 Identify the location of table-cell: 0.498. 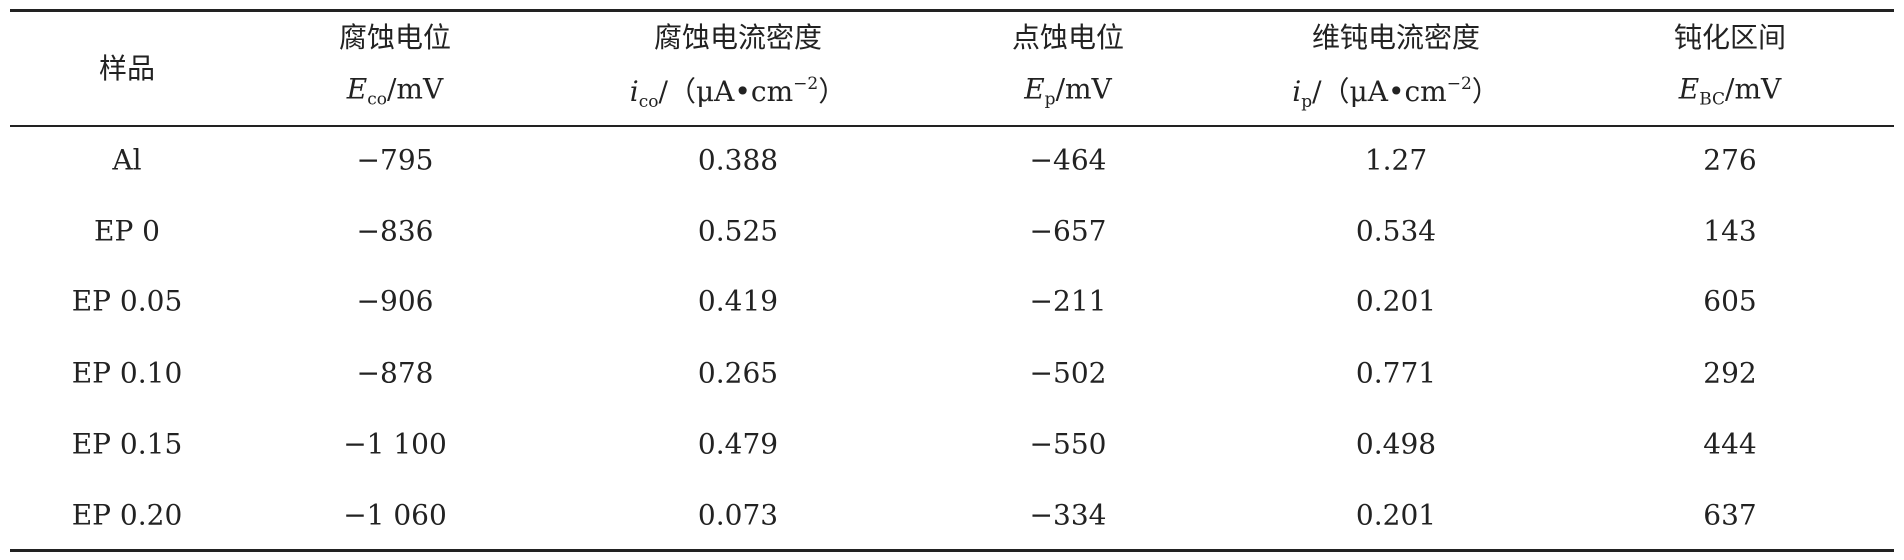
(1396, 444).